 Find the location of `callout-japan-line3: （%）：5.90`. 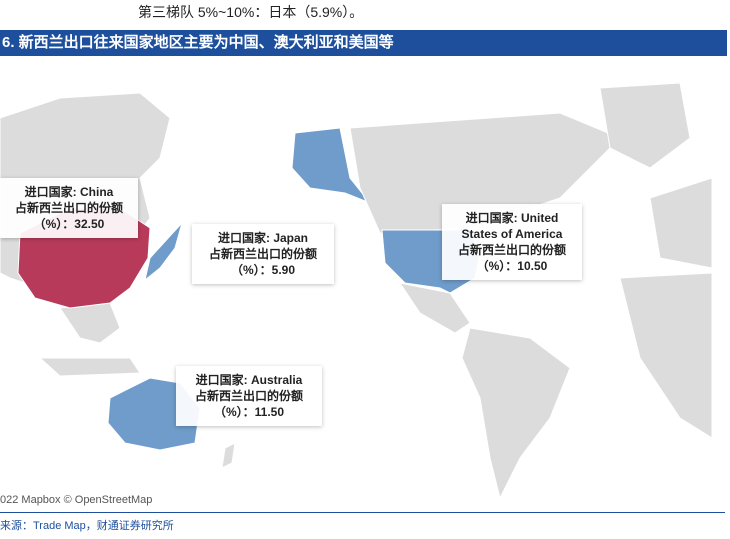

callout-japan-line3: （%）：5.90 is located at coordinates (263, 270).